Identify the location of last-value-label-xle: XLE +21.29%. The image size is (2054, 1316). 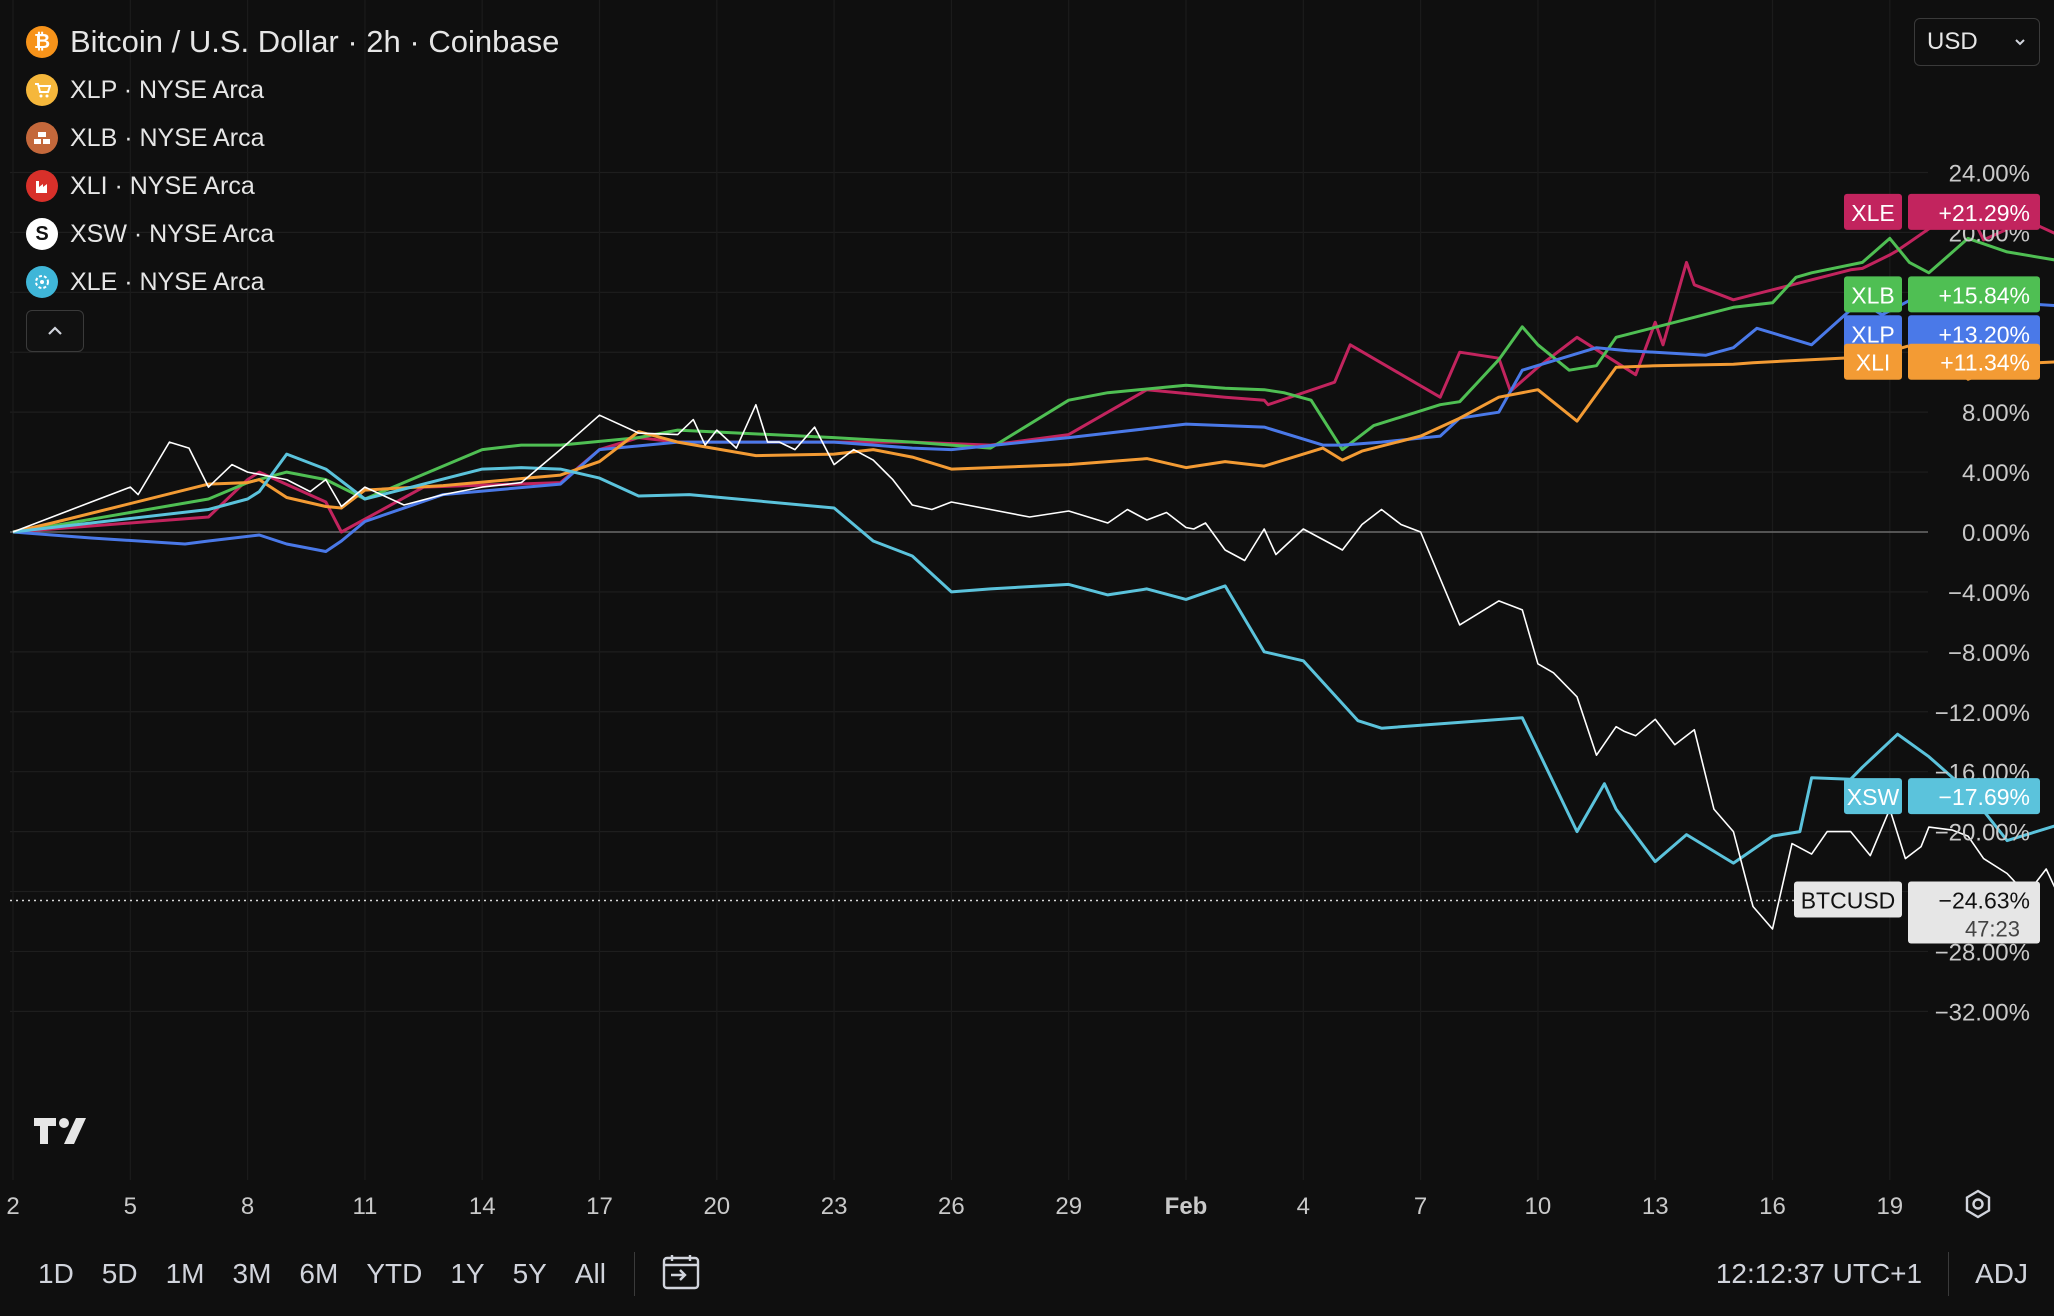
(1942, 211).